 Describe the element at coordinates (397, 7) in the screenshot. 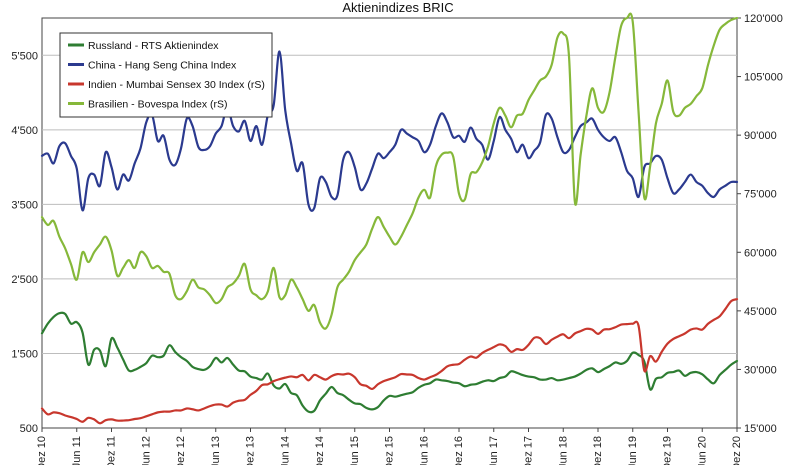

I see `chart-title: Aktienindizes BRIC` at that location.